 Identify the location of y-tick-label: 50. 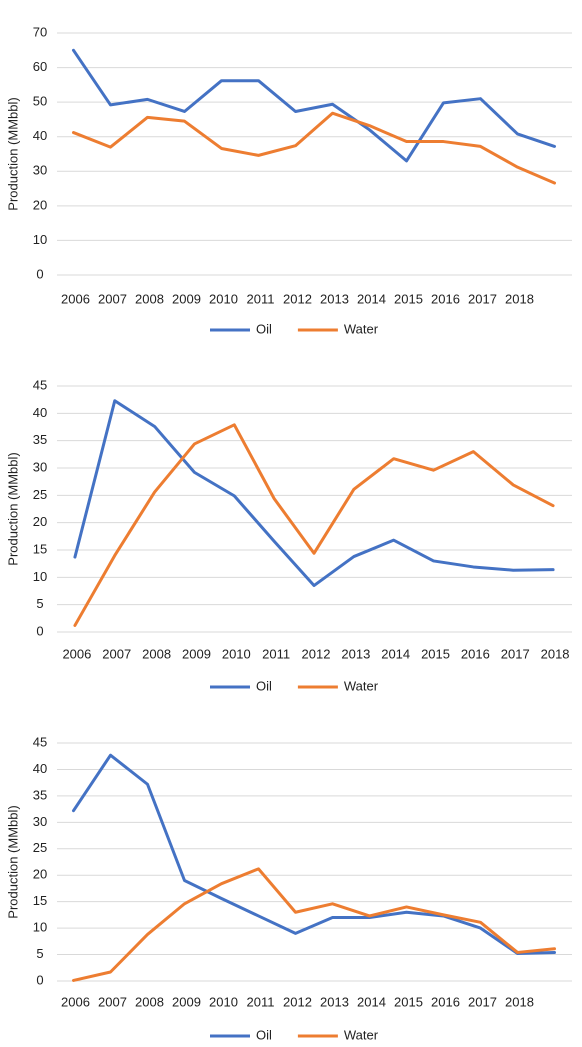
(40, 101).